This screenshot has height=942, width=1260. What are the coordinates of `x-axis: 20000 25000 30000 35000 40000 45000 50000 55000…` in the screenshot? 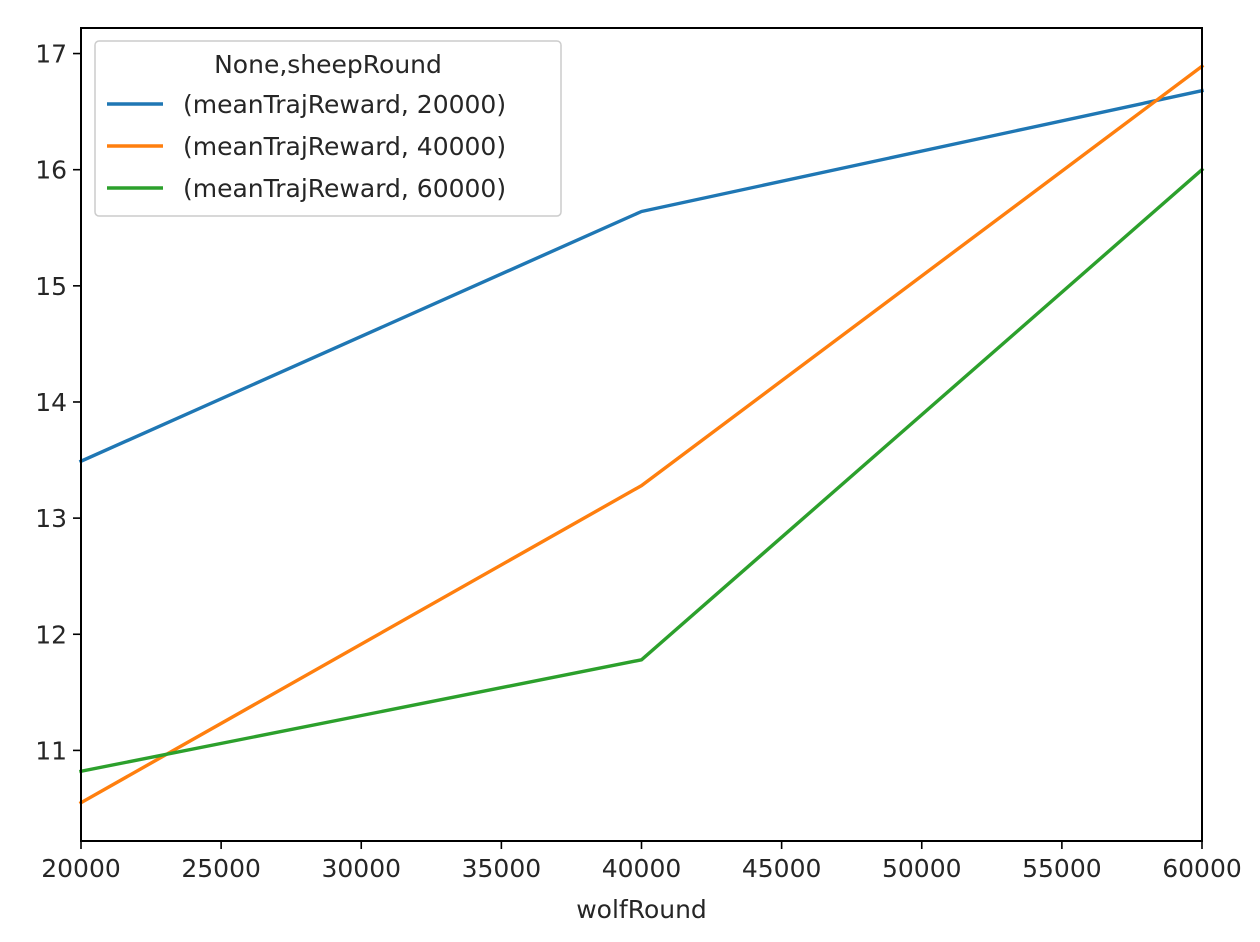 It's located at (641, 862).